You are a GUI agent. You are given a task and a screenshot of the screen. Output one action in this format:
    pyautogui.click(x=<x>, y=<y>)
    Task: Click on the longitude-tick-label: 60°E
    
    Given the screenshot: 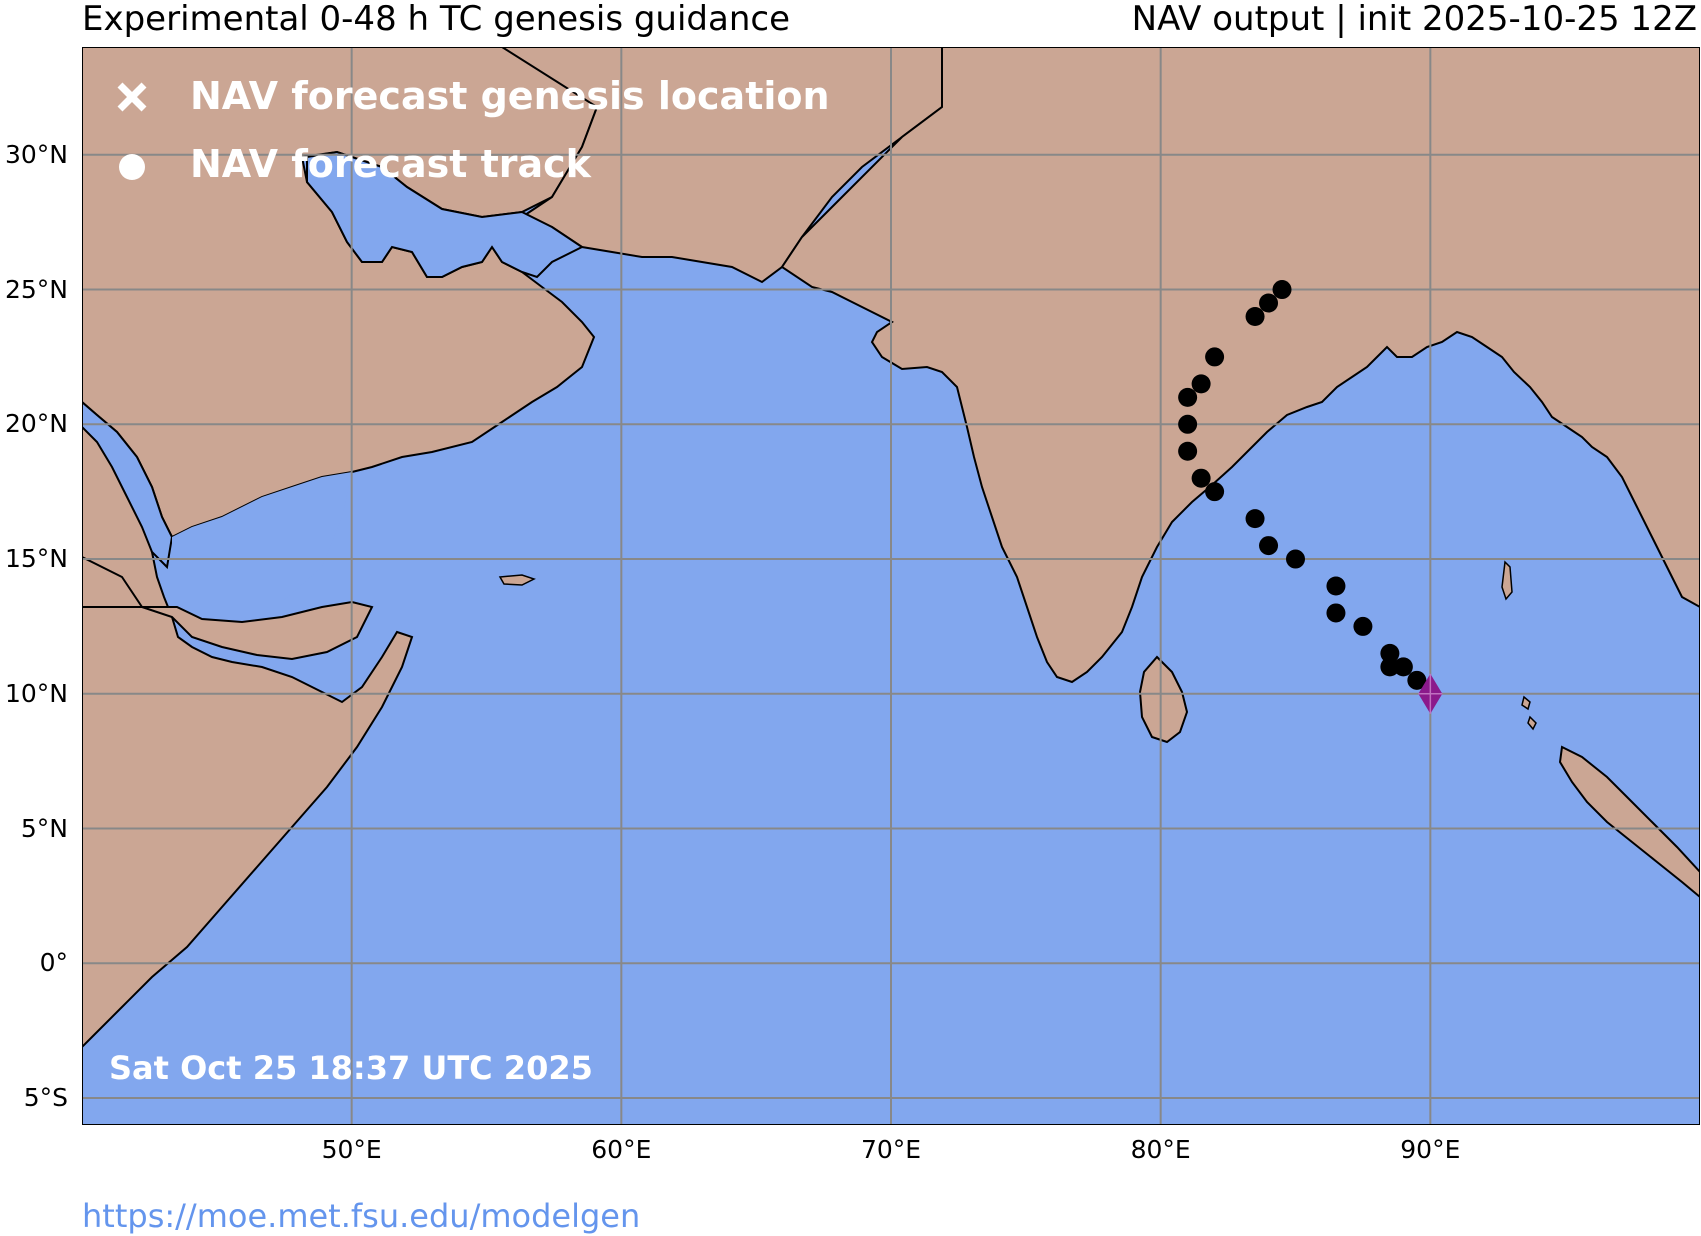 What is the action you would take?
    pyautogui.click(x=621, y=1149)
    